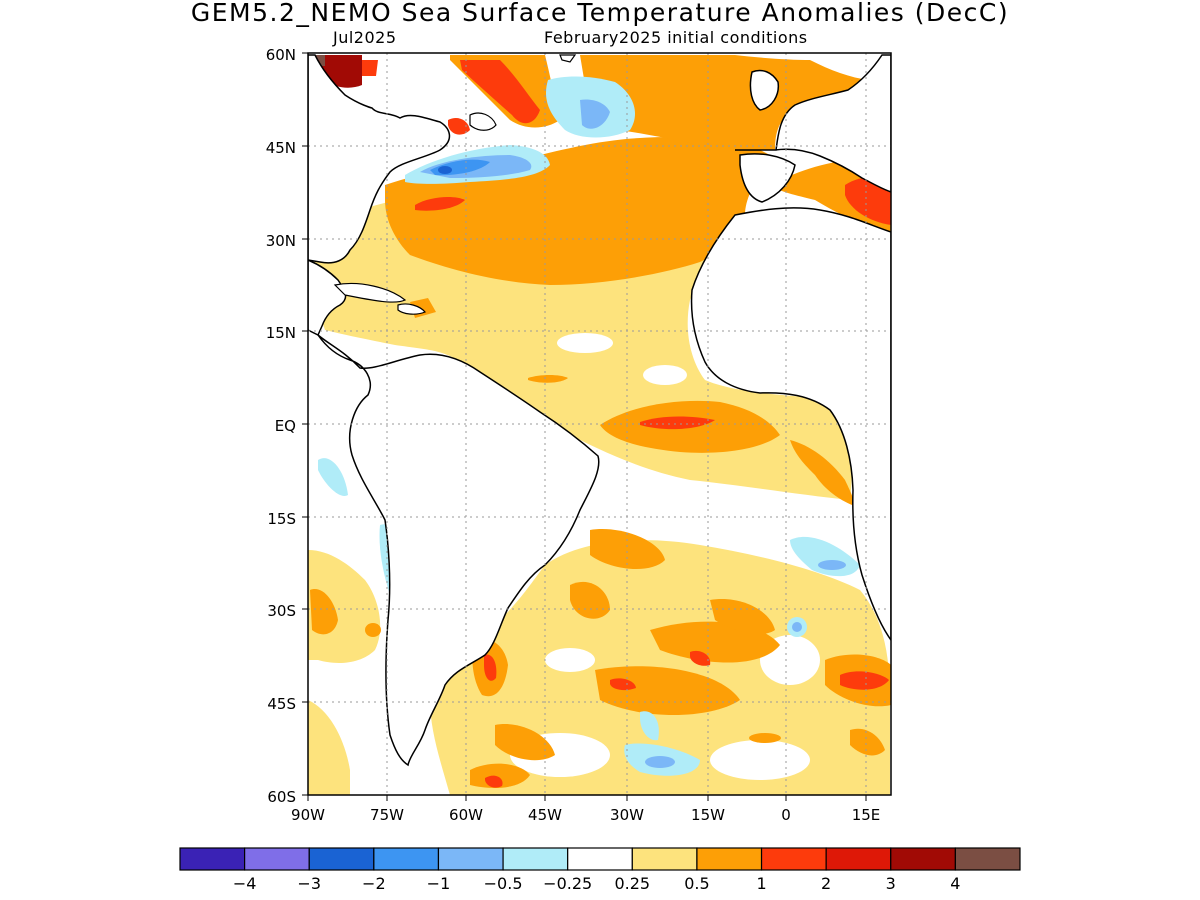 Image resolution: width=1200 pixels, height=900 pixels. Describe the element at coordinates (696, 883) in the screenshot. I see `colorbar-tick-label: 0.5` at that location.